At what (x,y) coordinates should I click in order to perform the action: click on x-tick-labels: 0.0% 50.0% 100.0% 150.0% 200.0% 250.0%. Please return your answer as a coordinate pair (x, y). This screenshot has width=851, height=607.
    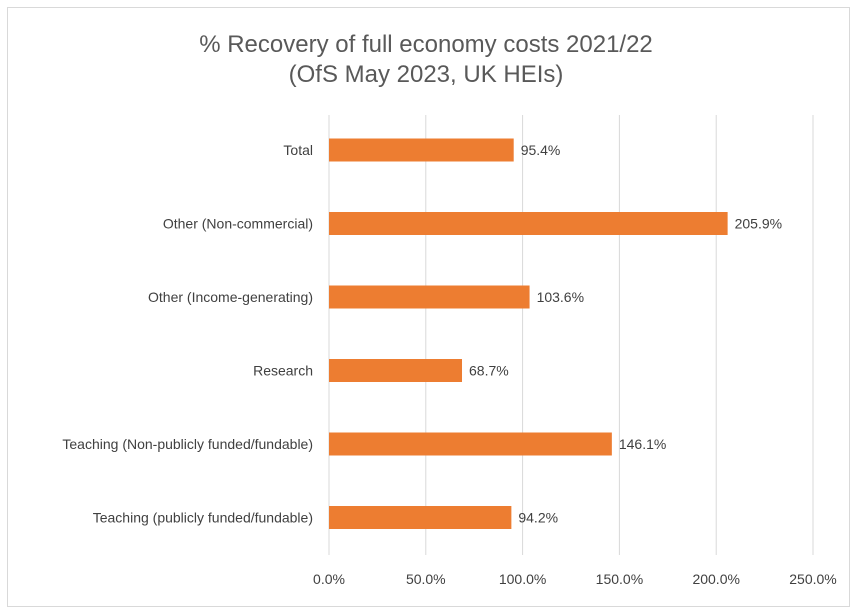
    Looking at the image, I should click on (575, 579).